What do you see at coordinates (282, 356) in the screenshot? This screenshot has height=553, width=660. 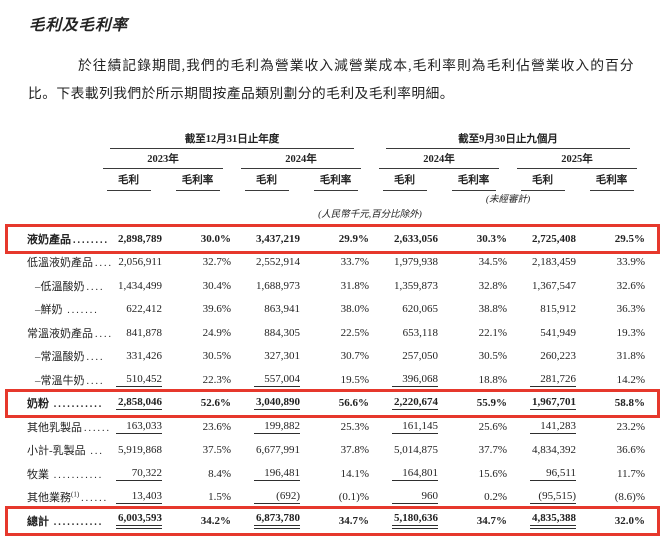 I see `gross-profit-value: 327,301` at bounding box center [282, 356].